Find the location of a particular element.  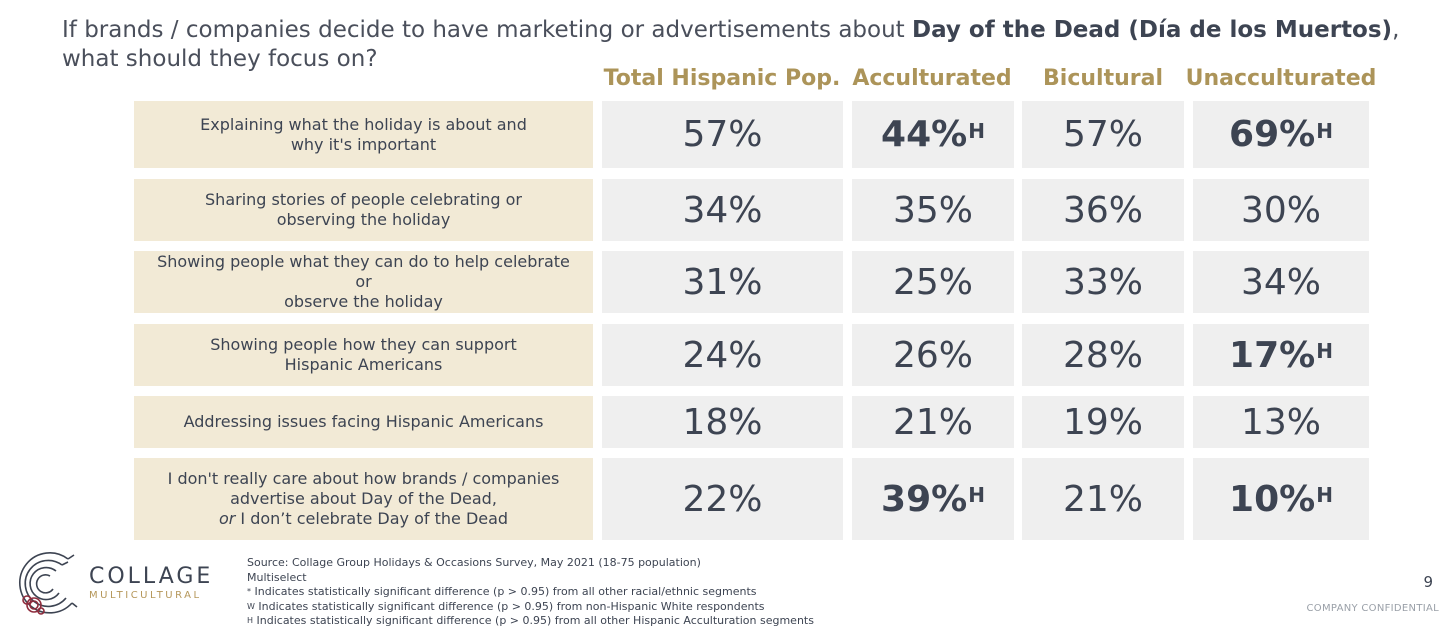

data-cell: 35% is located at coordinates (933, 210).